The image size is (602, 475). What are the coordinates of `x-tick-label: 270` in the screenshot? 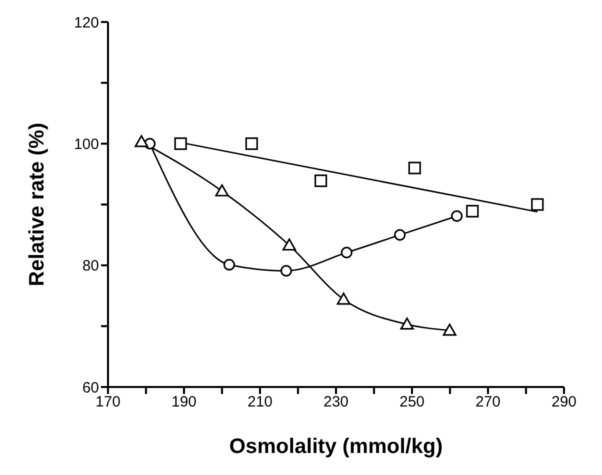 It's located at (488, 402).